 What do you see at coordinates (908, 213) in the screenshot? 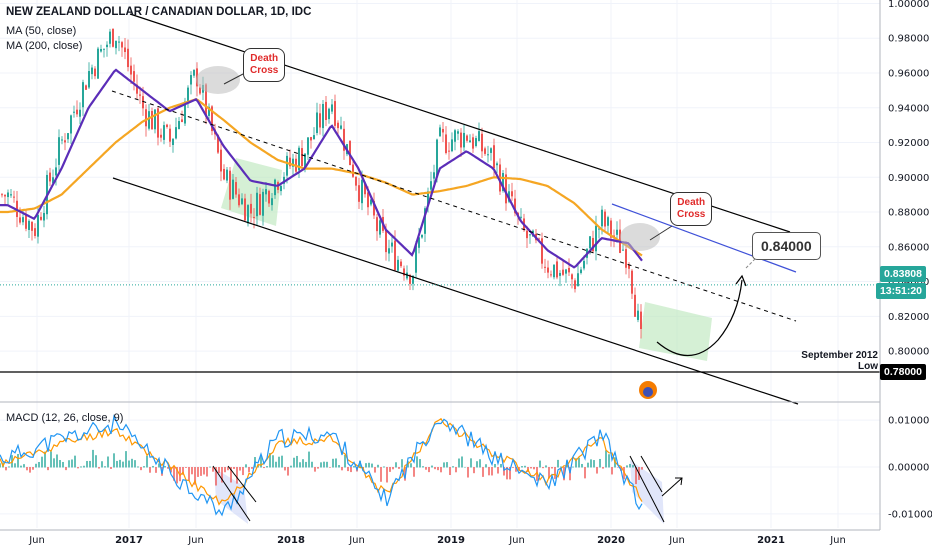
I see `y-tick-label: 0.88000` at bounding box center [908, 213].